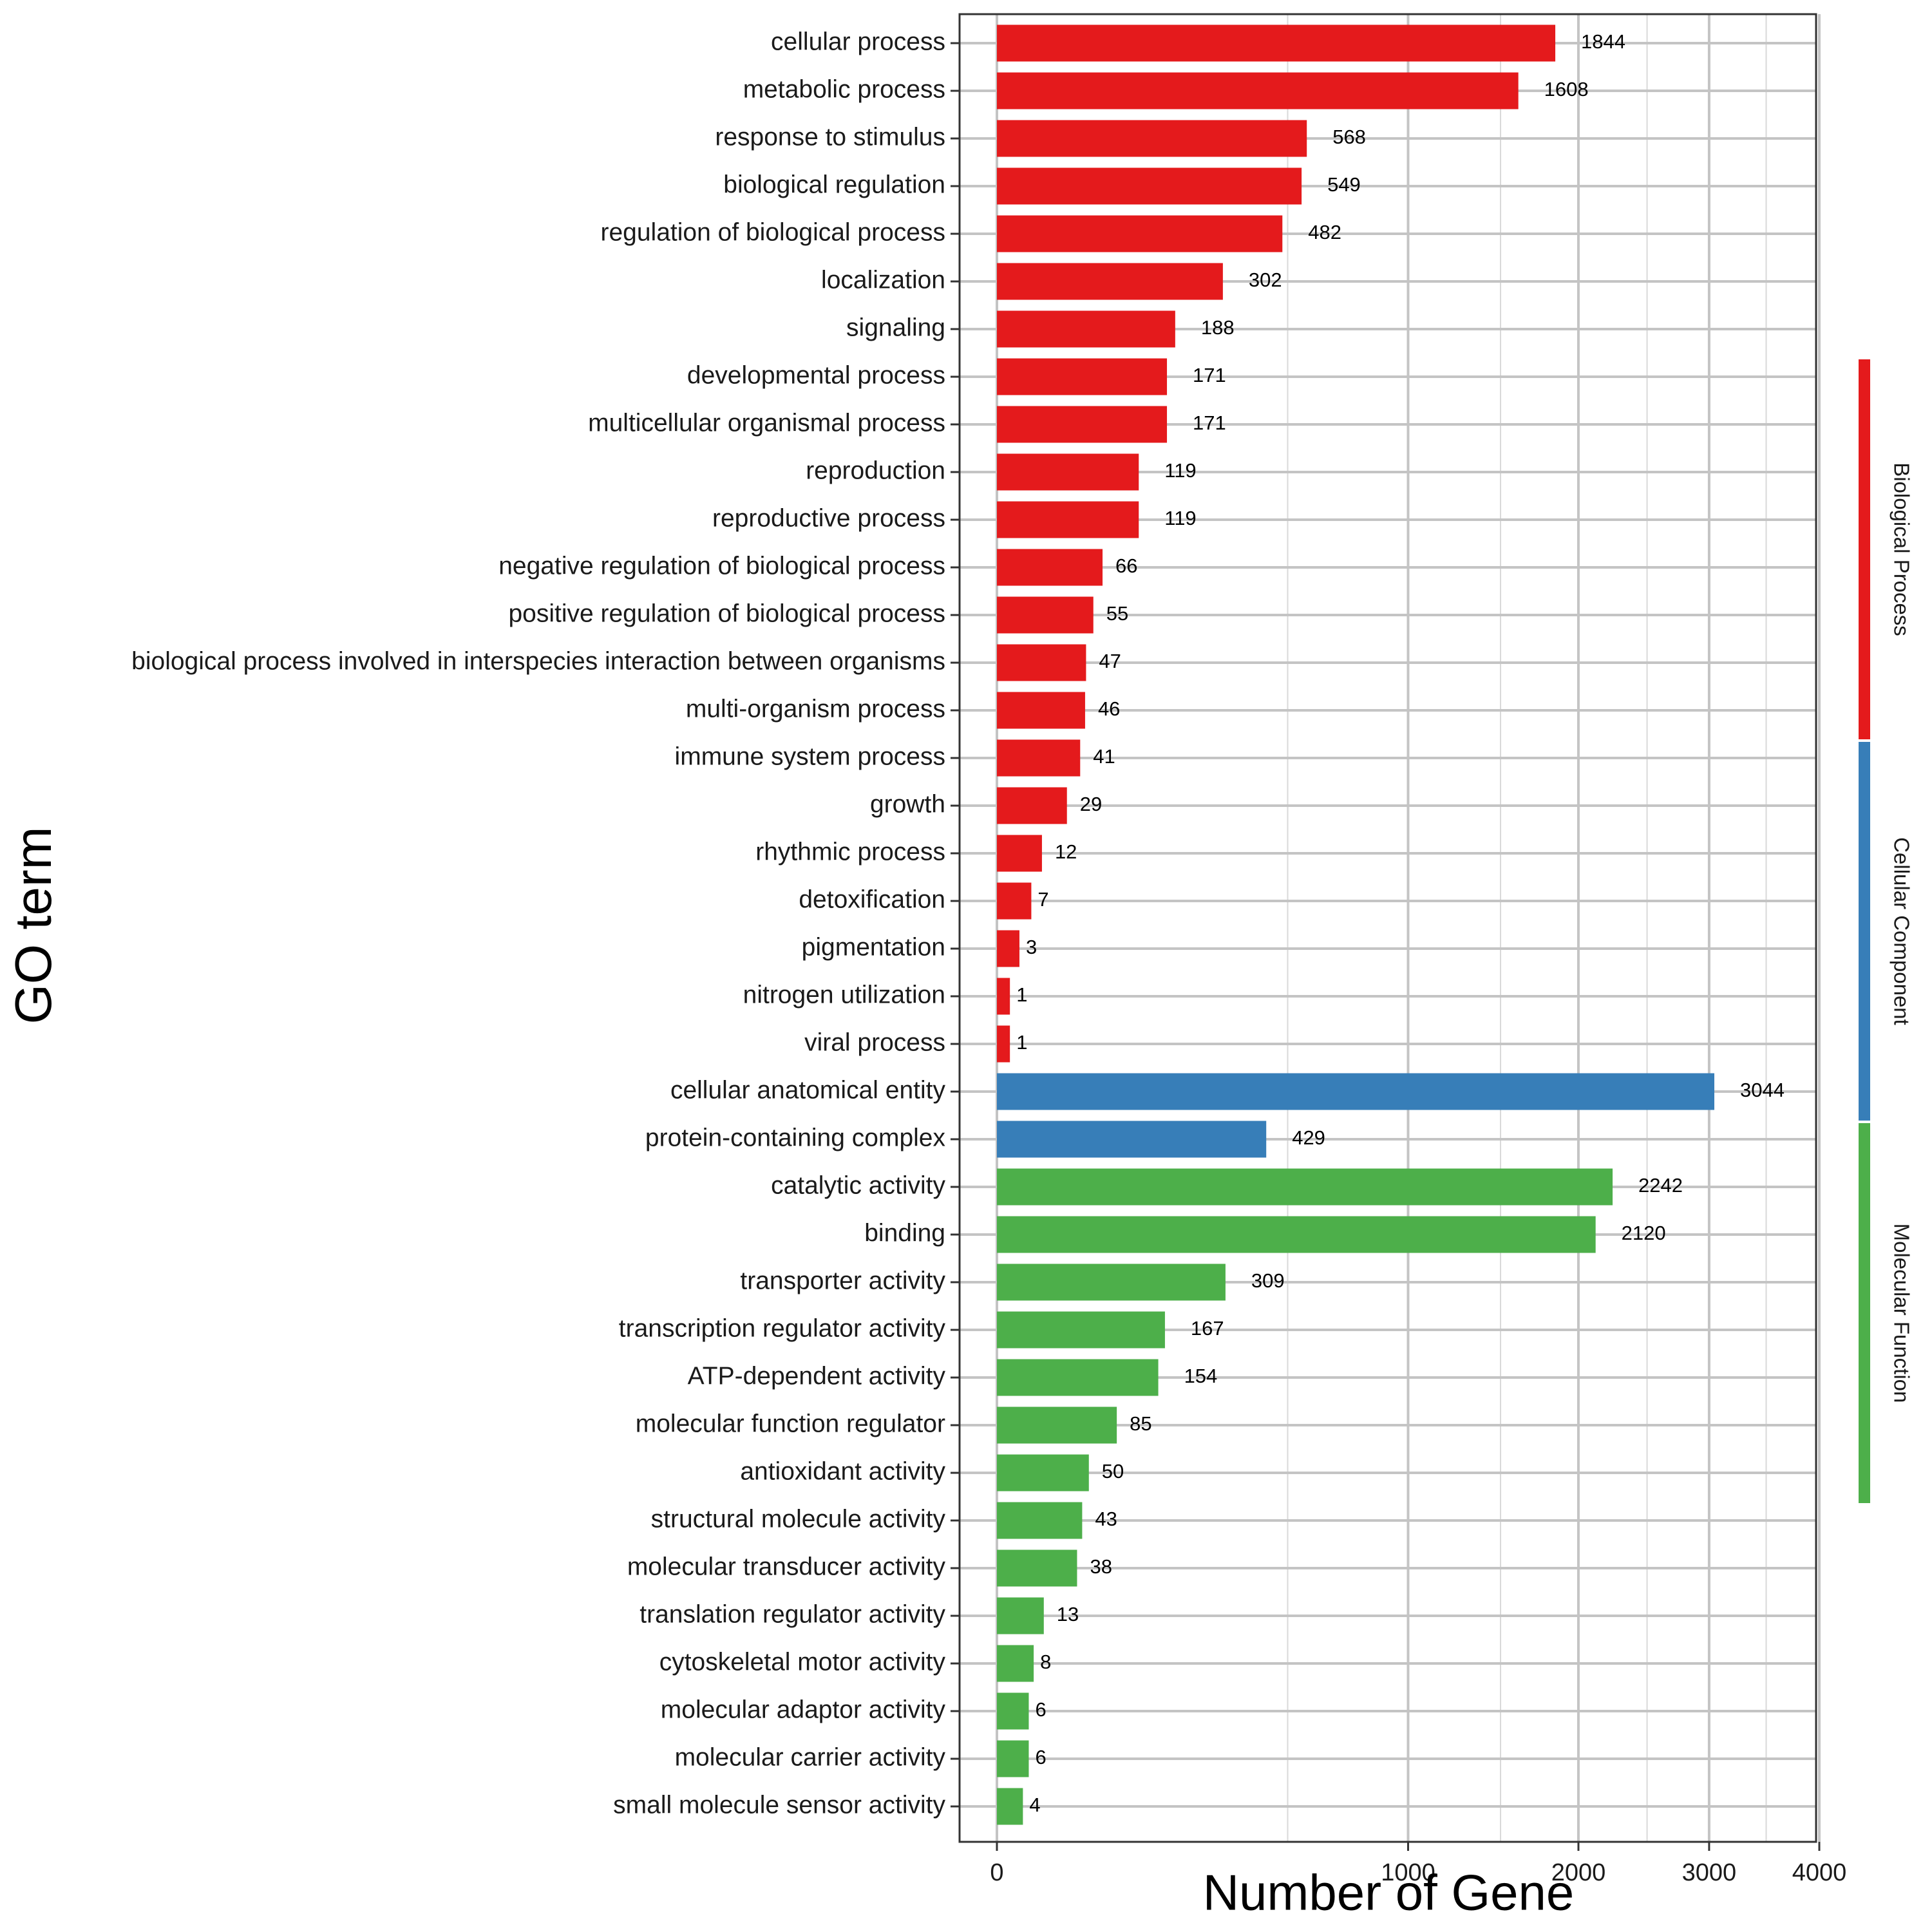 This screenshot has width=1932, height=1932. I want to click on bar-value-label: 50, so click(1113, 1471).